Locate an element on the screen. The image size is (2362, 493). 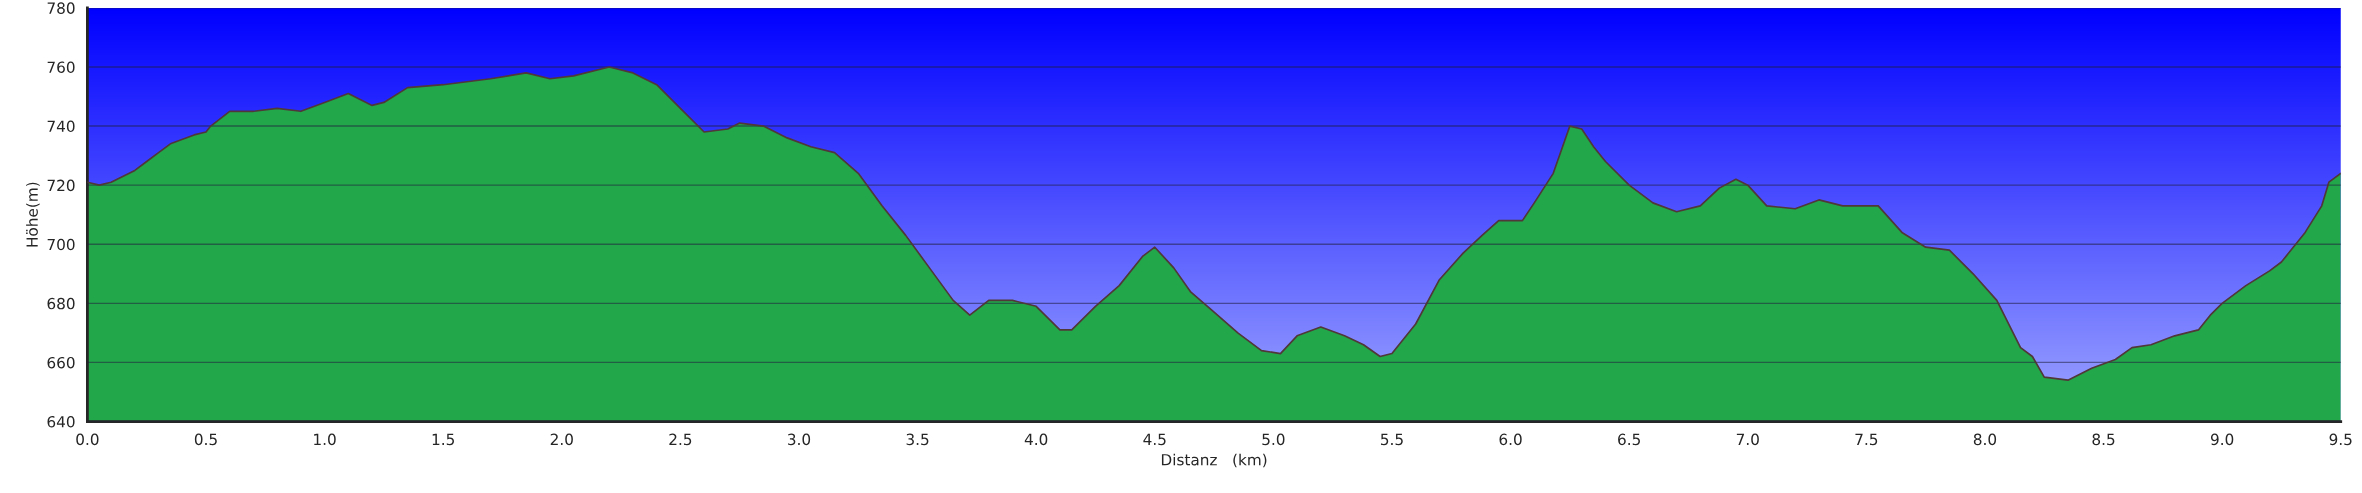
x-tick-label: 1.0 is located at coordinates (325, 439).